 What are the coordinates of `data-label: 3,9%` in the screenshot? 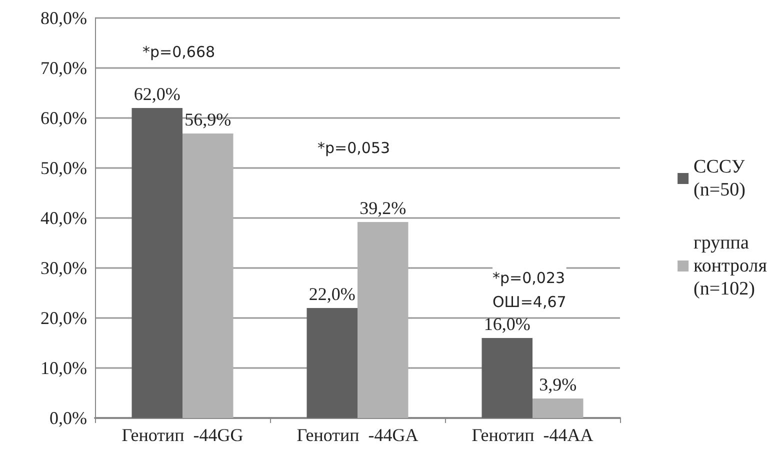 It's located at (558, 384).